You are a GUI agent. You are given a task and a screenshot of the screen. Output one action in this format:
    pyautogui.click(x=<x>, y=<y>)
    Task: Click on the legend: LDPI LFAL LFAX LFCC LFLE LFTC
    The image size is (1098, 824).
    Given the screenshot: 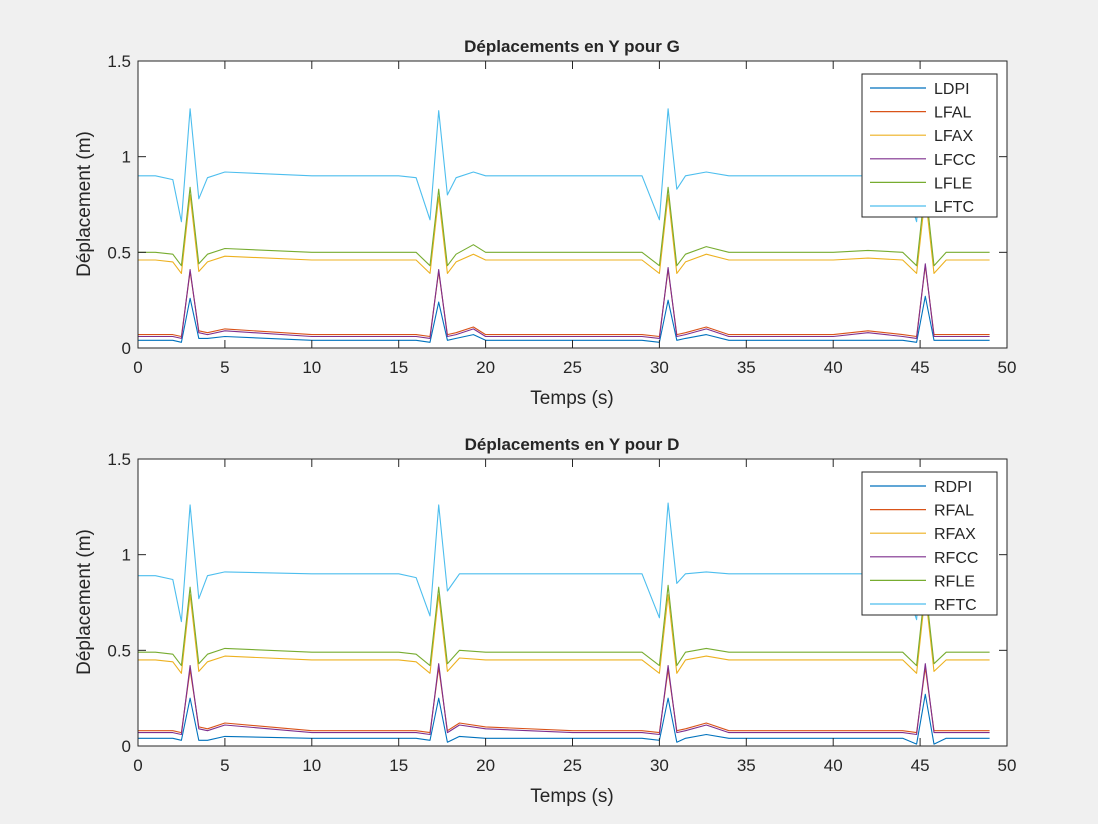 What is the action you would take?
    pyautogui.click(x=929, y=145)
    